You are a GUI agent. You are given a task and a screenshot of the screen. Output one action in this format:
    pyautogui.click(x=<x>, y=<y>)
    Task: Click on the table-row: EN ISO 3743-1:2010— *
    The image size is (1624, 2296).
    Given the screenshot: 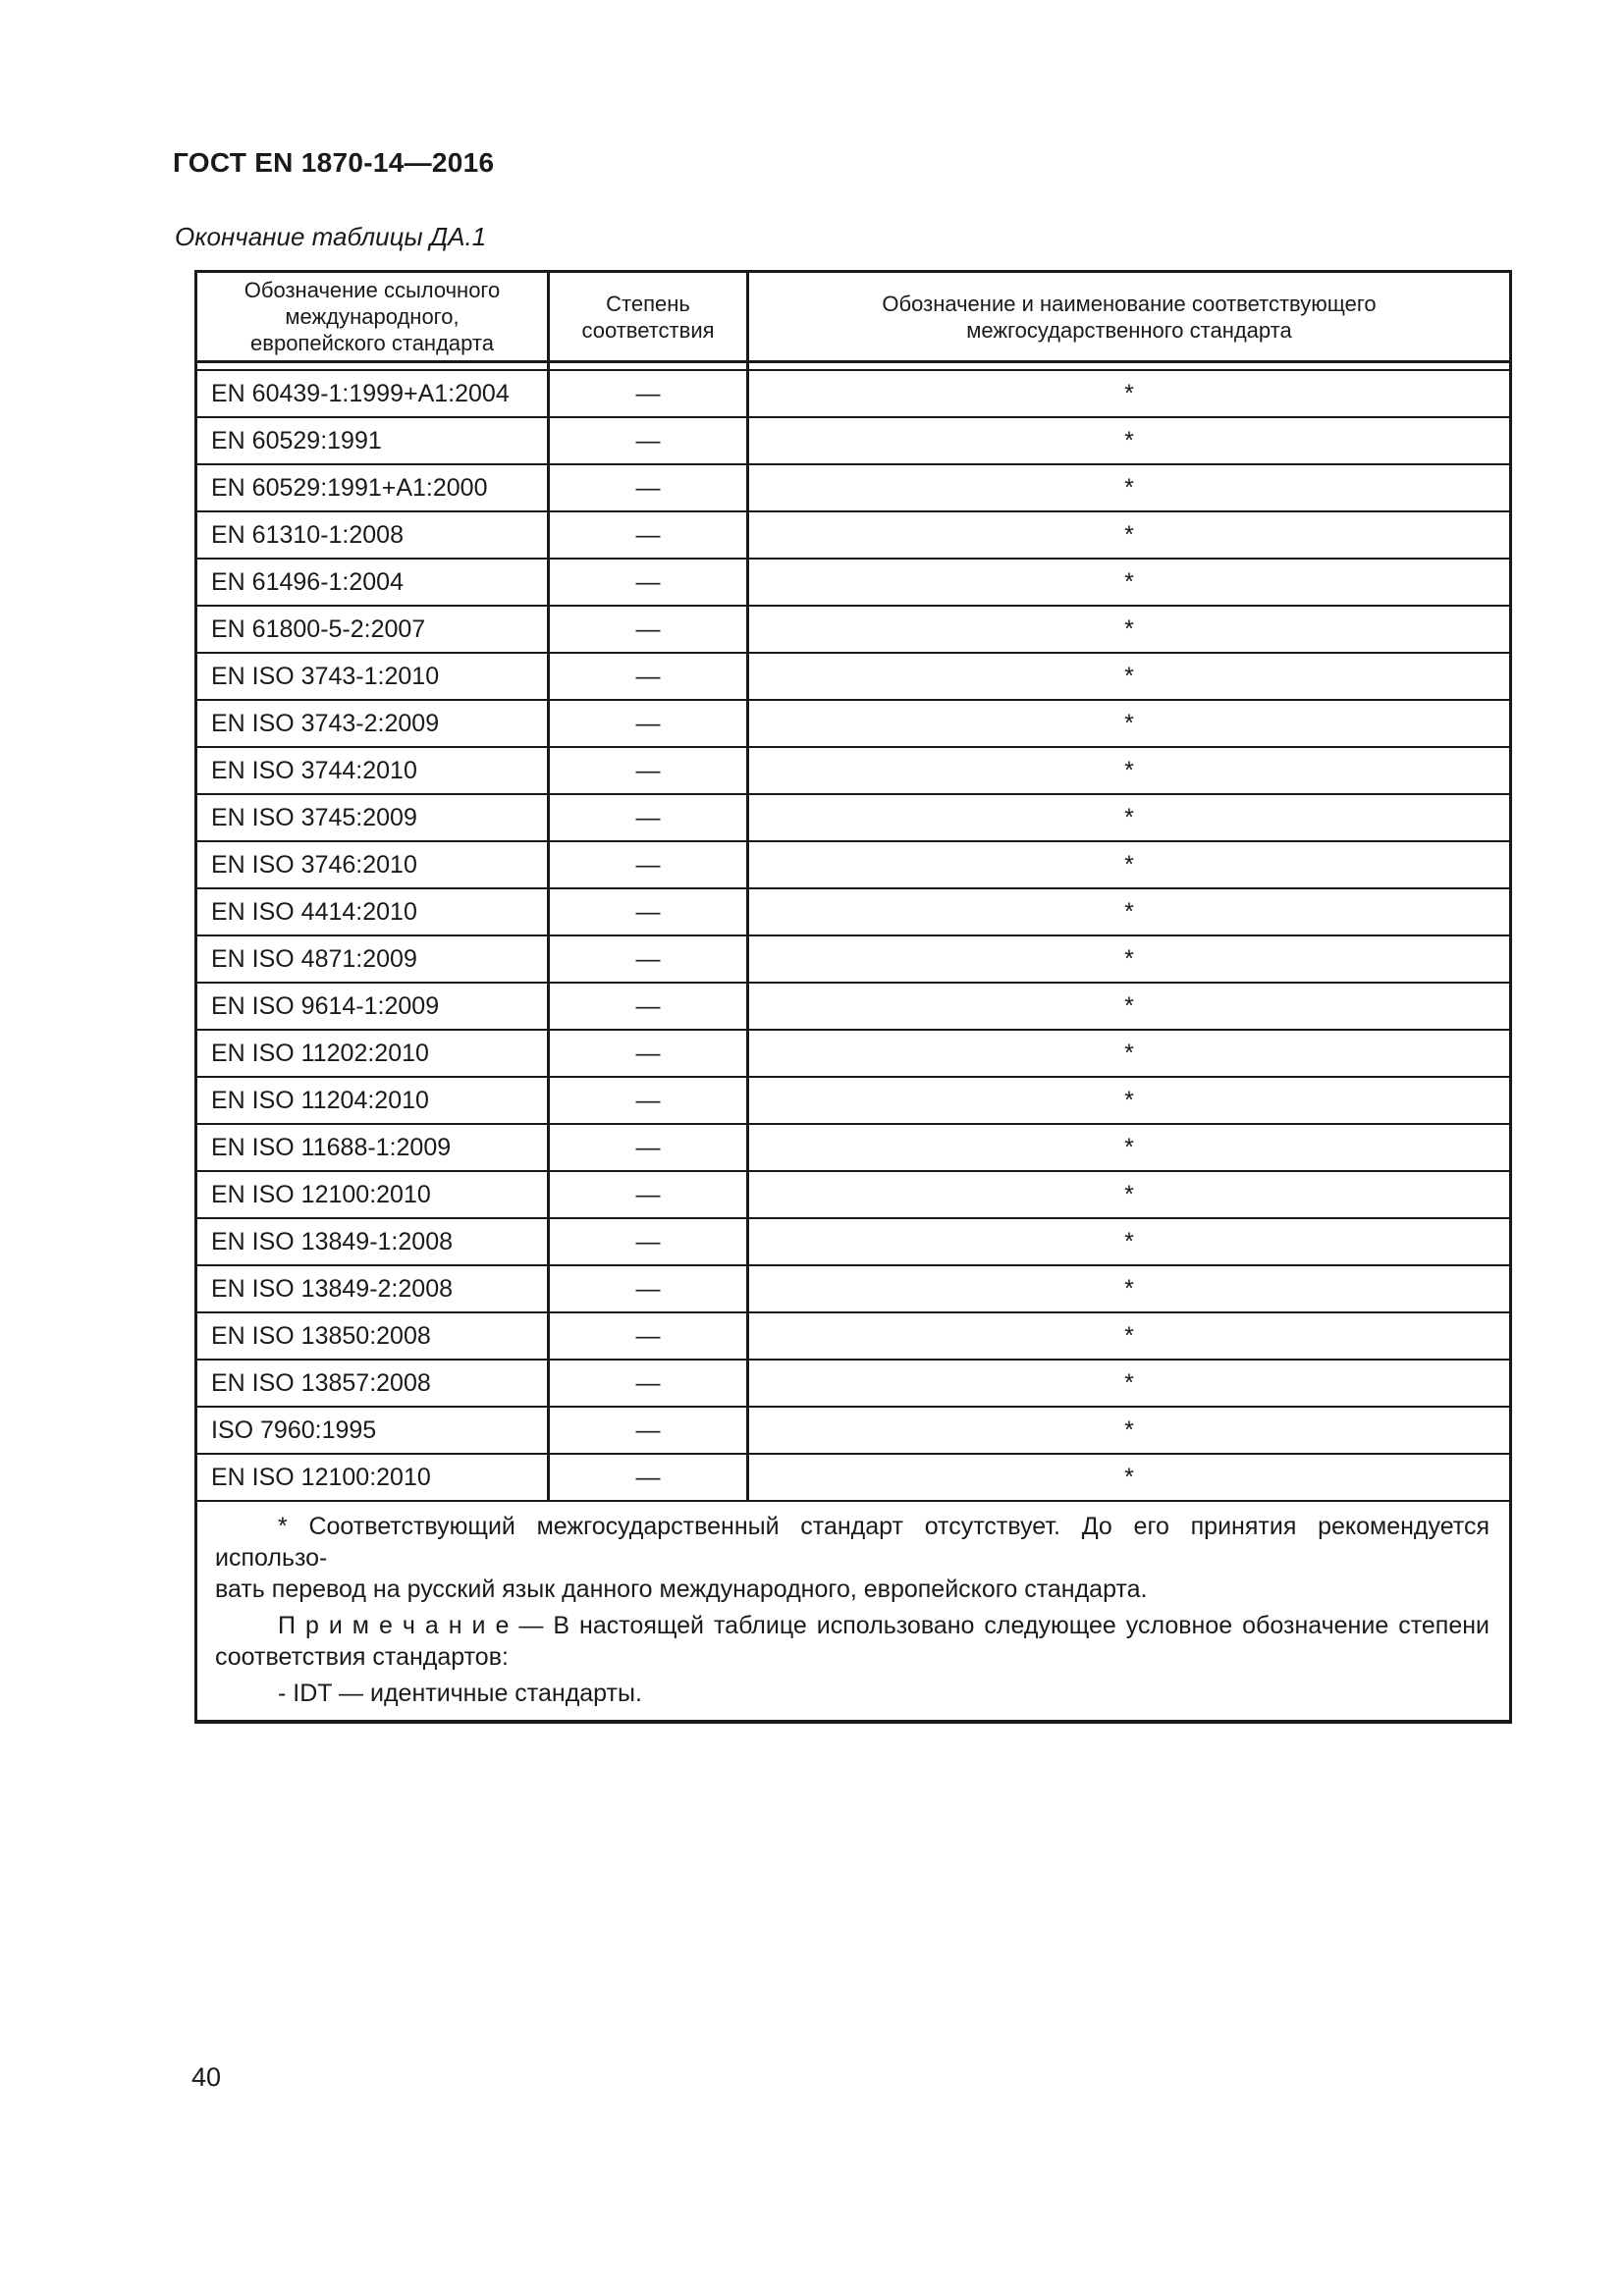 What is the action you would take?
    pyautogui.click(x=853, y=676)
    